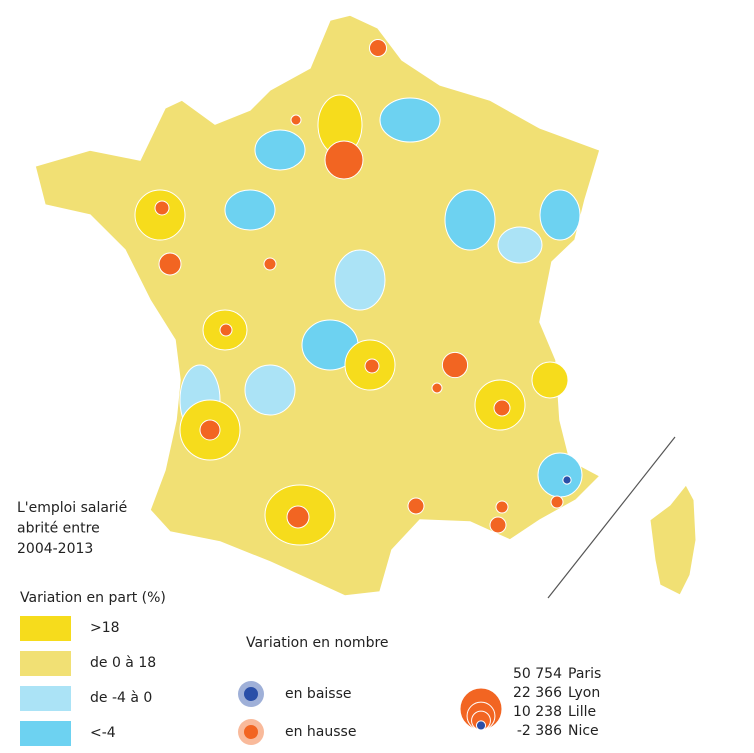  I want to click on legend-title: Variation en nombre, so click(317, 643).